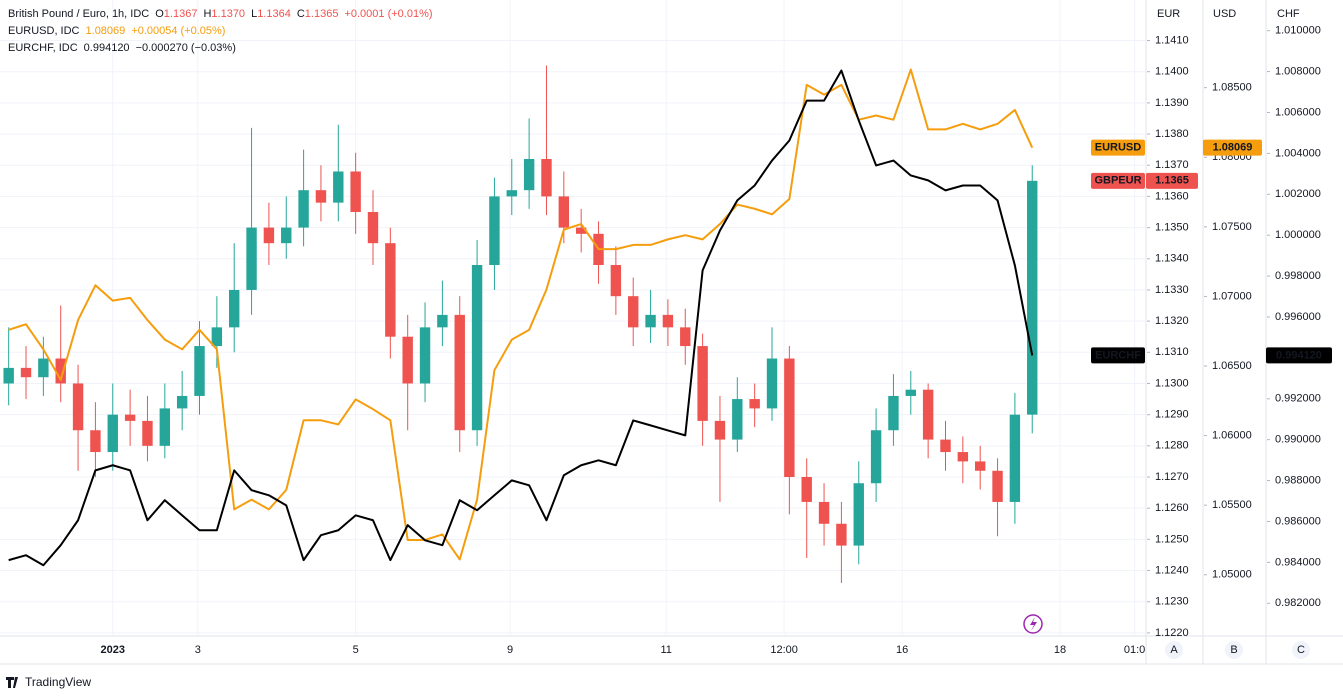 The height and width of the screenshot is (696, 1343). Describe the element at coordinates (784, 650) in the screenshot. I see `x-tick-label: 12:00` at that location.